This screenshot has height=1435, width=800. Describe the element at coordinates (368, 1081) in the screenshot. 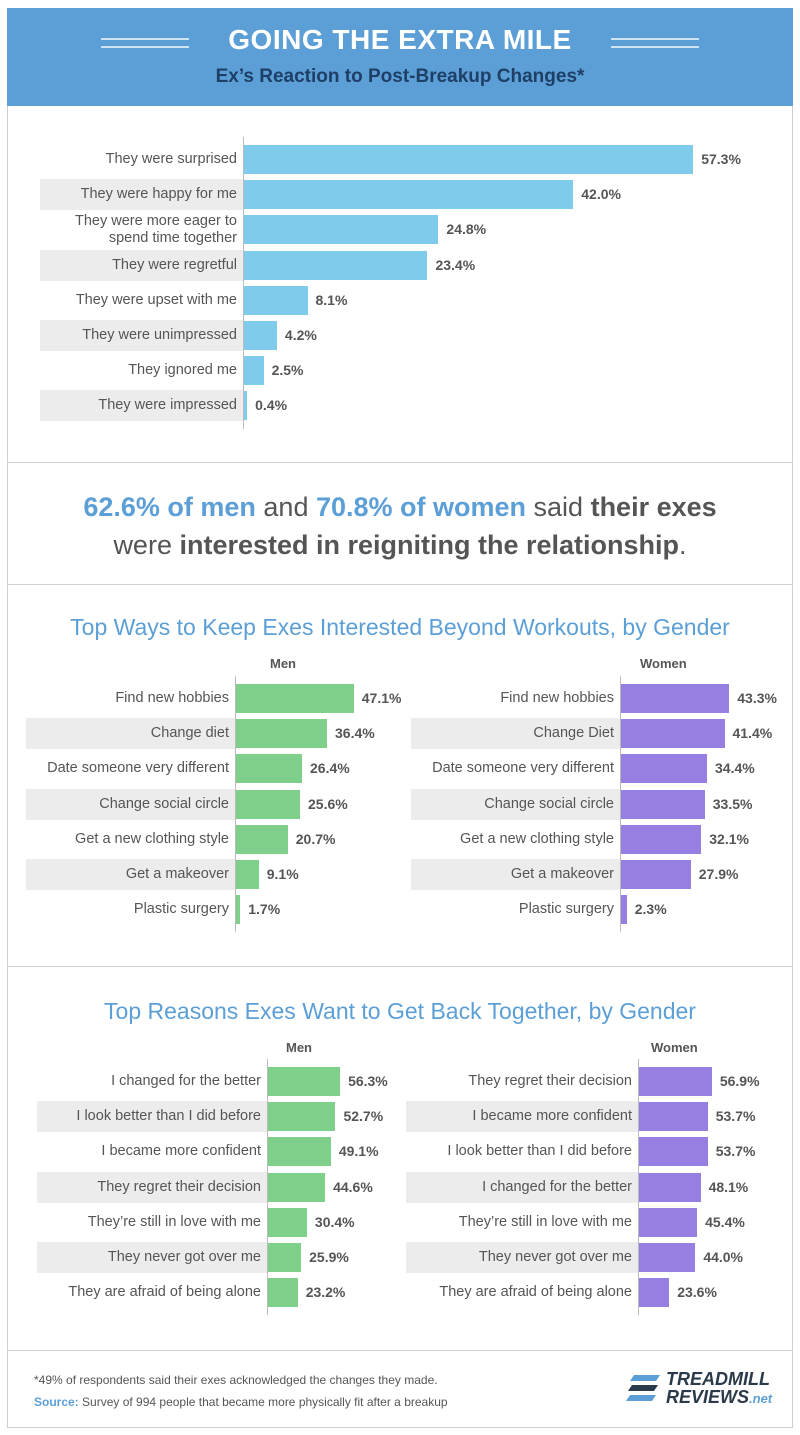

I see `reasons-men-value-label: 56.3%` at that location.